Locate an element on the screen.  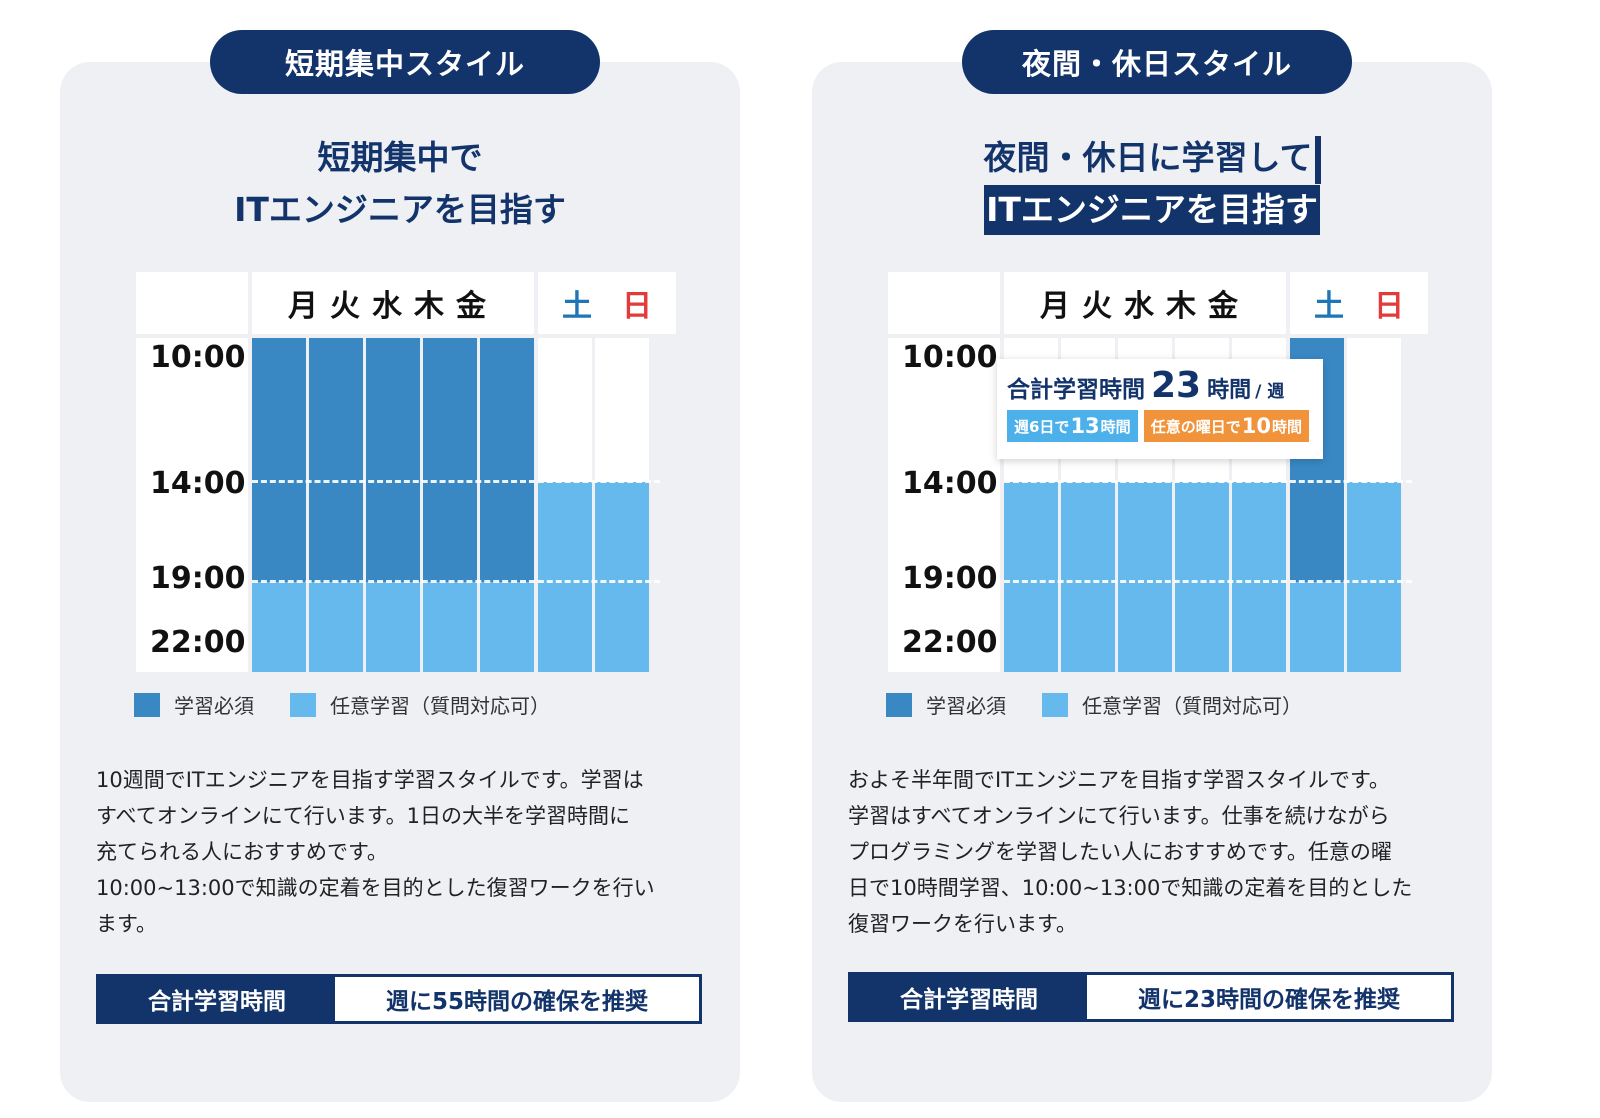
total-value: 週に55時間の確保を推奨 is located at coordinates (516, 1002).